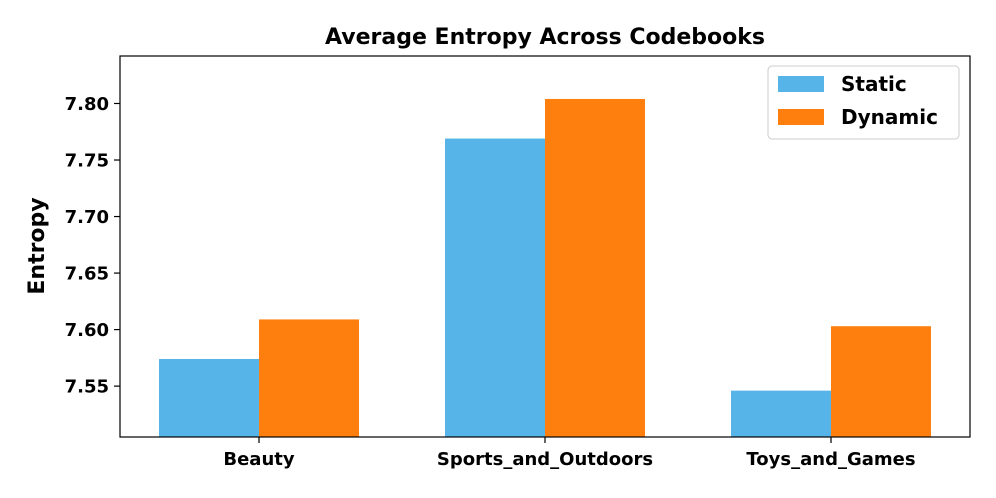  Describe the element at coordinates (801, 84) in the screenshot. I see `legend-swatch-static` at that location.